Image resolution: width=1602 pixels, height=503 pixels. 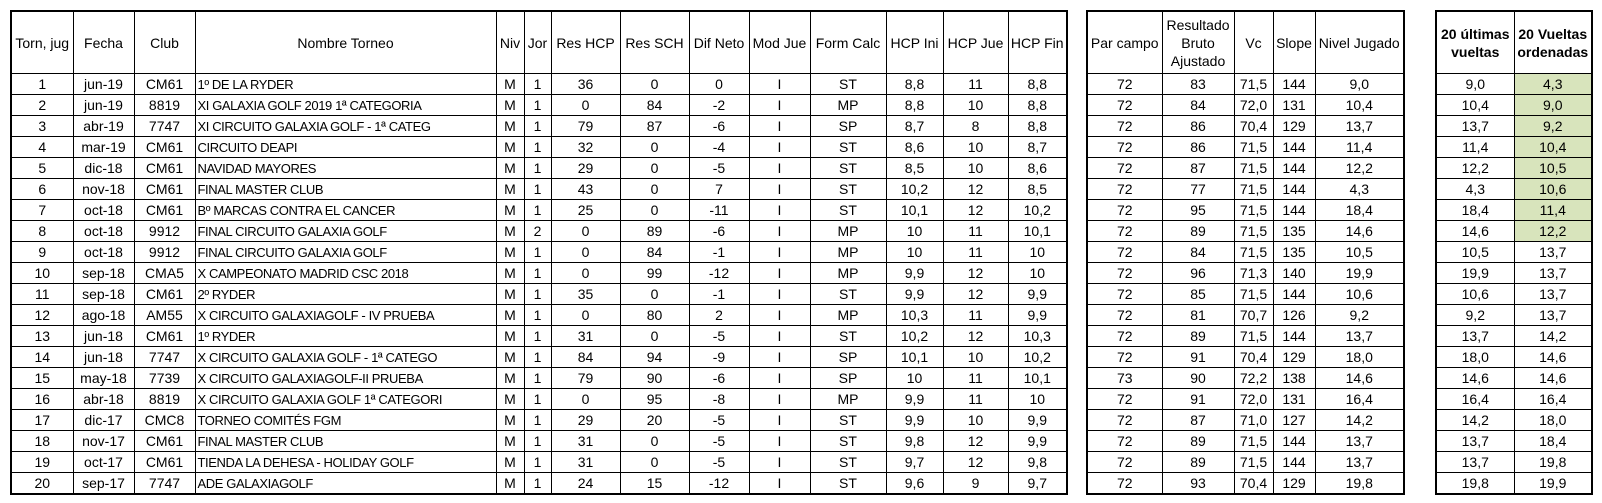 What do you see at coordinates (345, 294) in the screenshot?
I see `table-cell: 2º RYDER` at bounding box center [345, 294].